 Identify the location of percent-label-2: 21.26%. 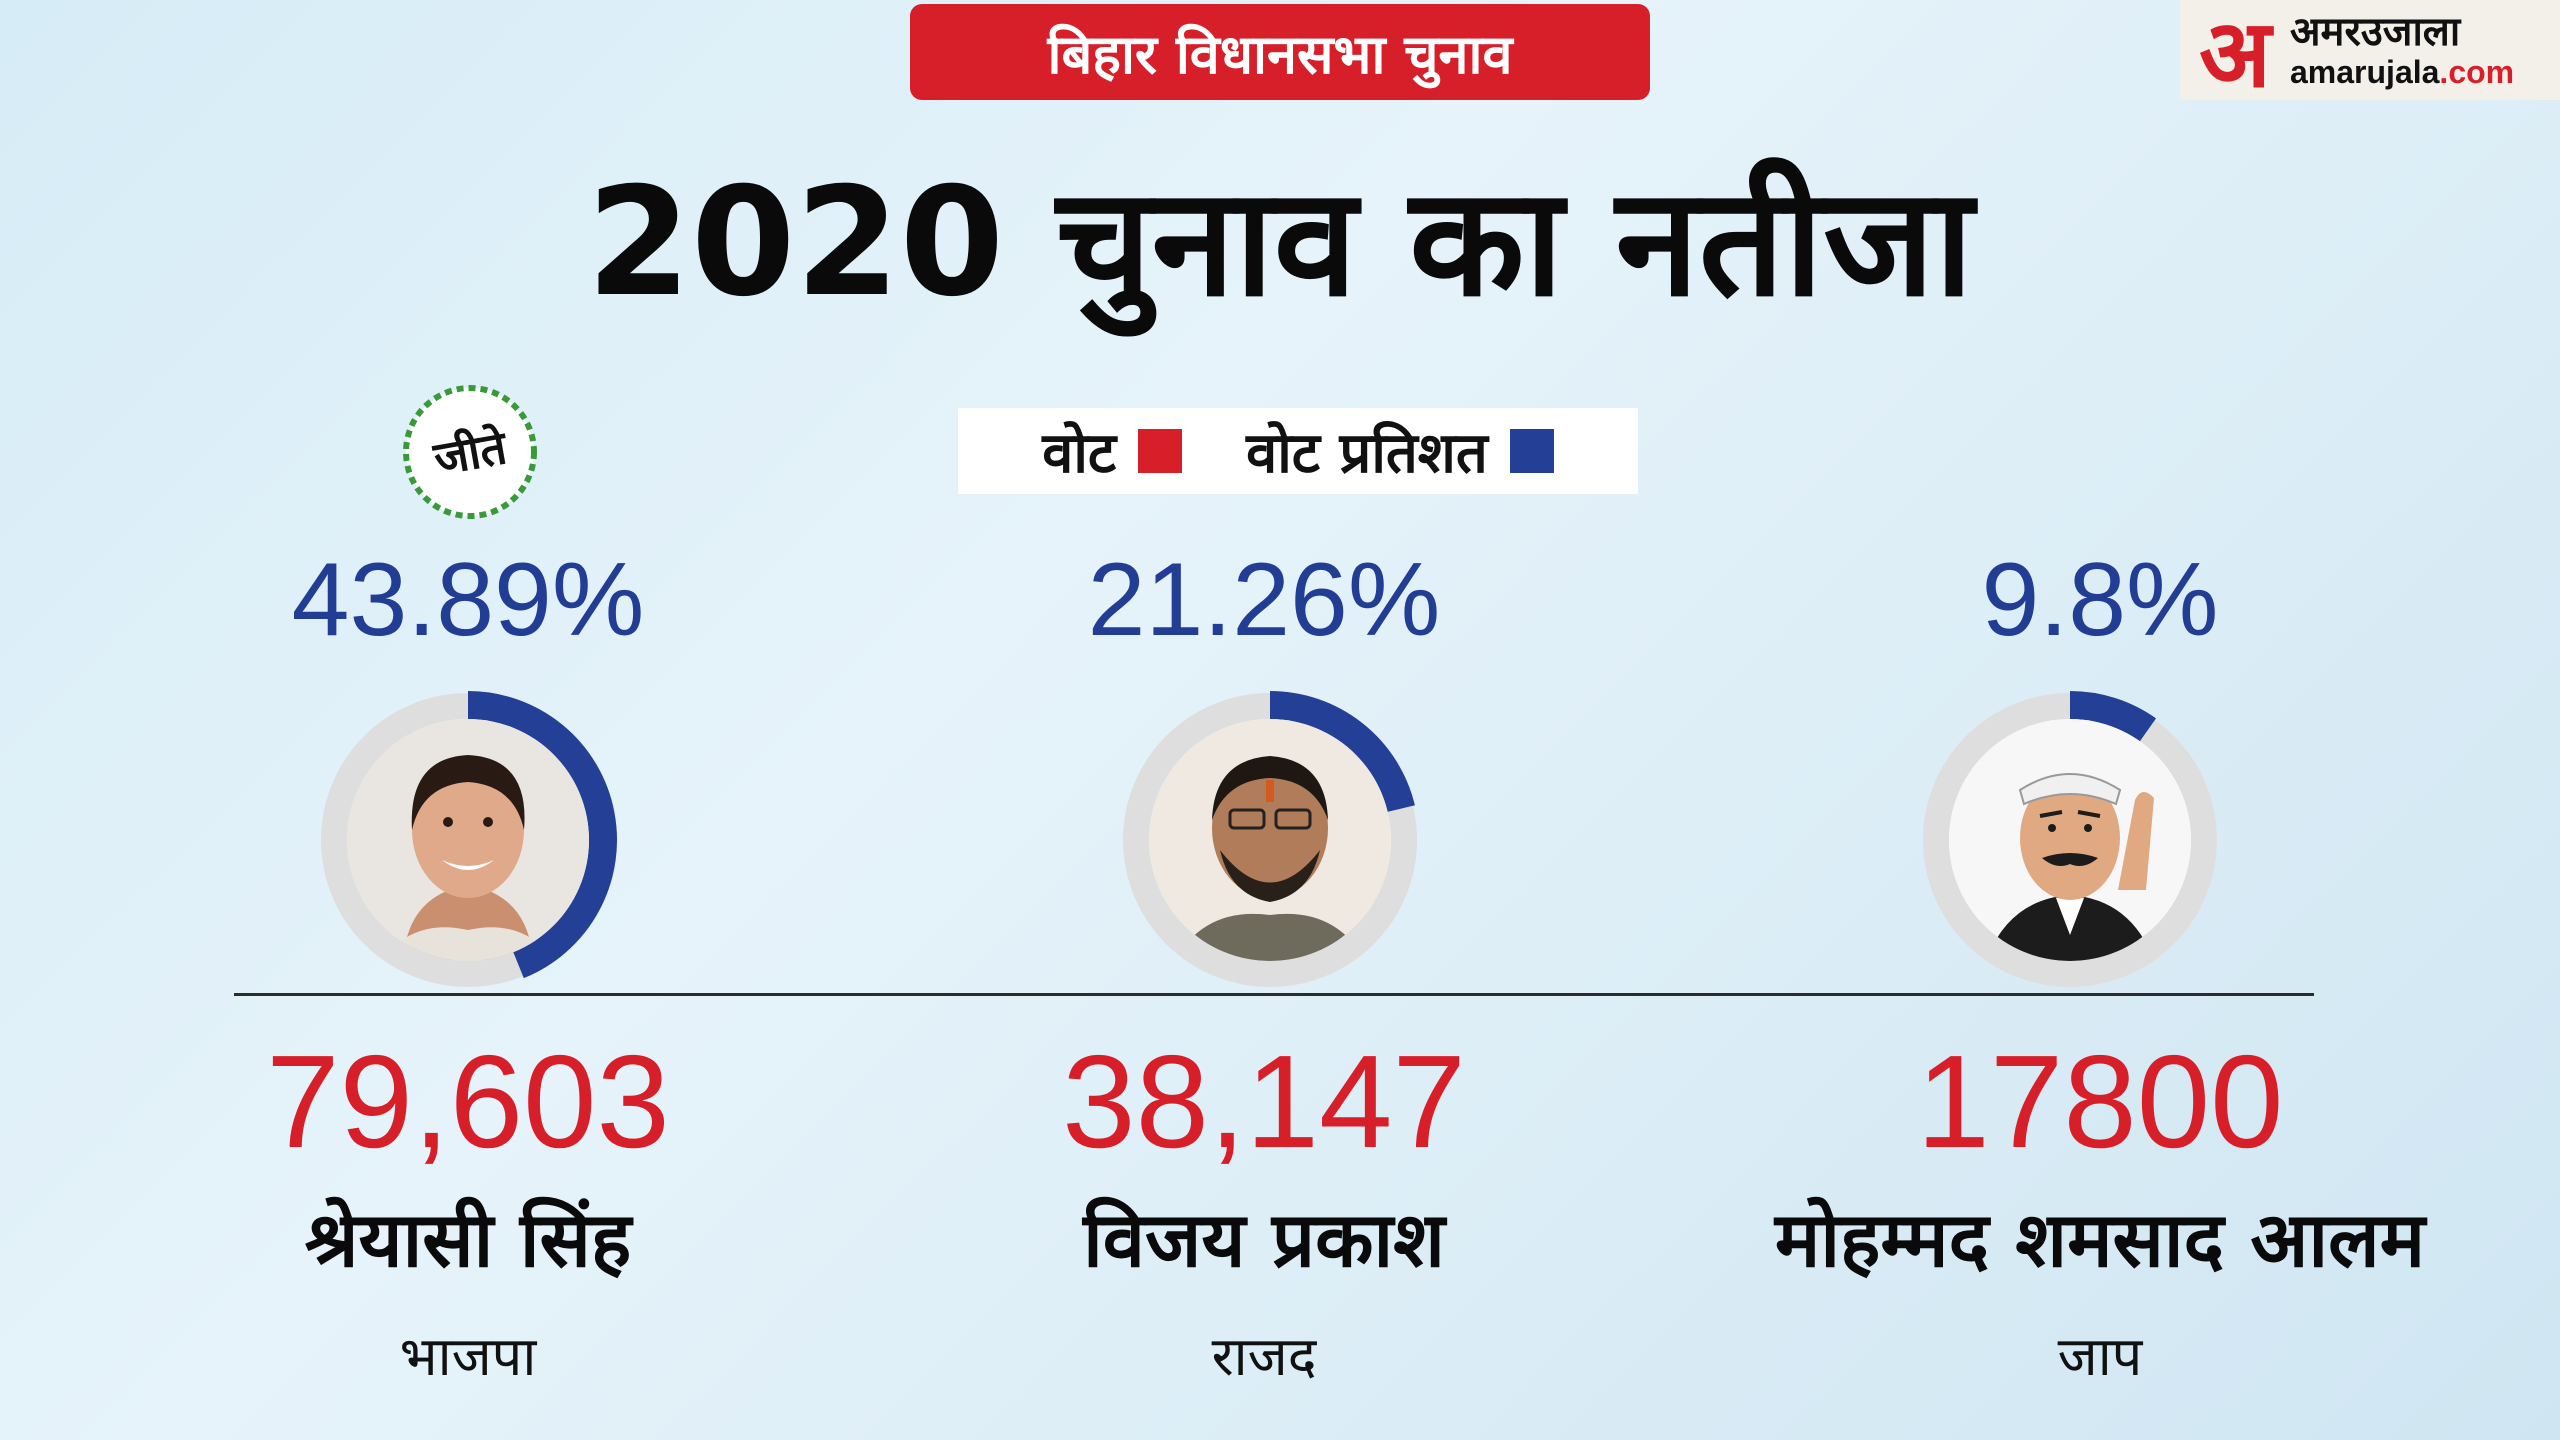
(1264, 600).